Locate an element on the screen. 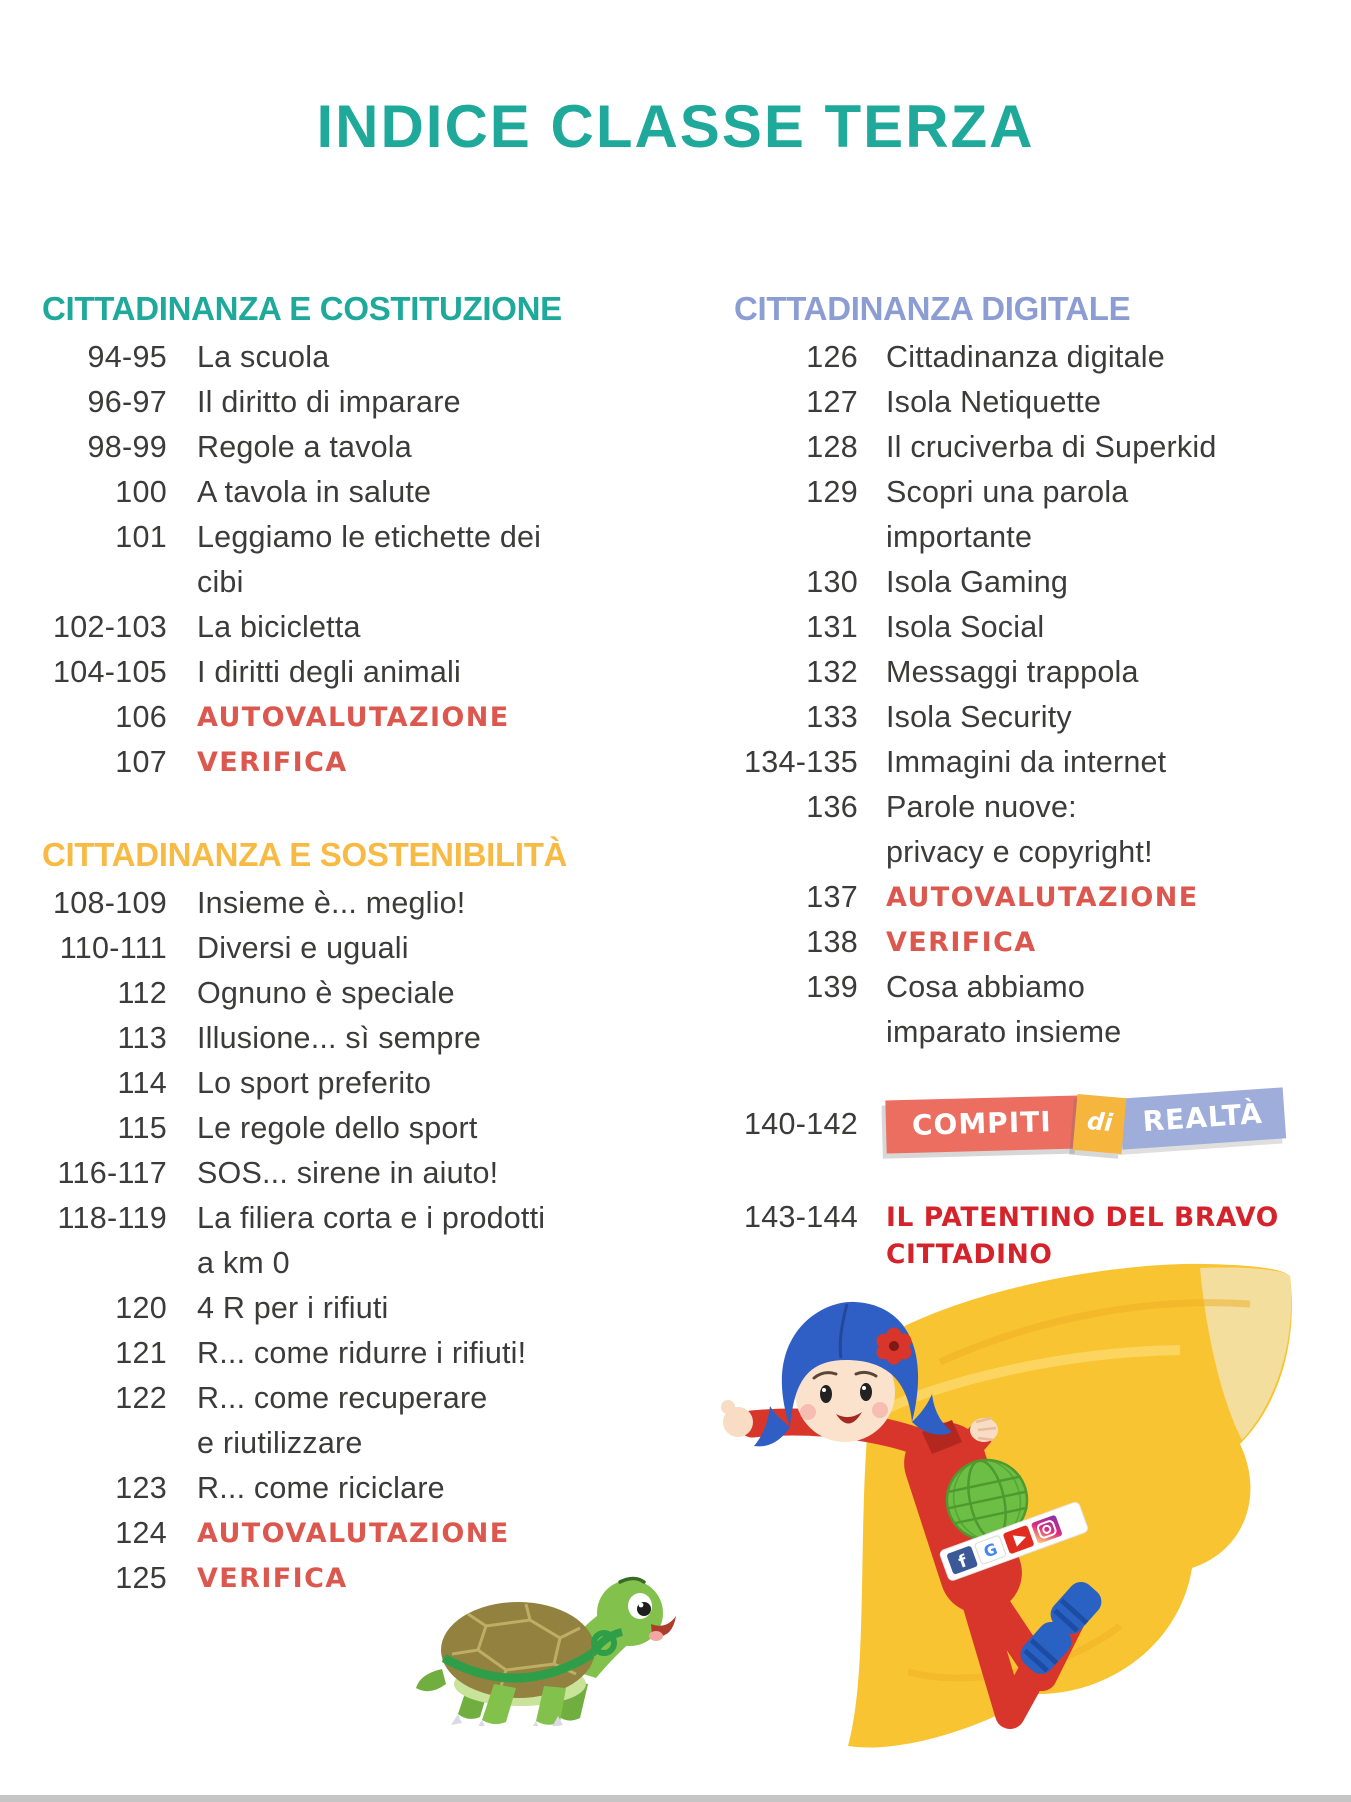 The width and height of the screenshot is (1351, 1802). entry-titles: R... come ridurre i rifiuti! is located at coordinates (427, 1353).